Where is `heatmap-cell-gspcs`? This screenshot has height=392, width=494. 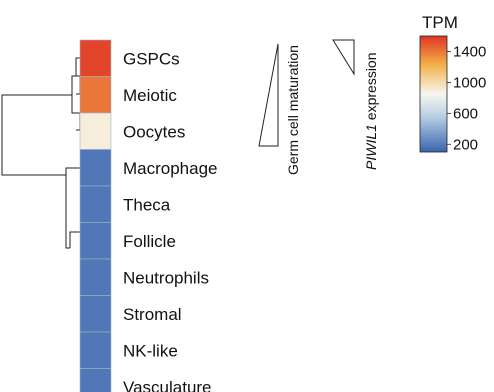
heatmap-cell-gspcs is located at coordinates (95, 58).